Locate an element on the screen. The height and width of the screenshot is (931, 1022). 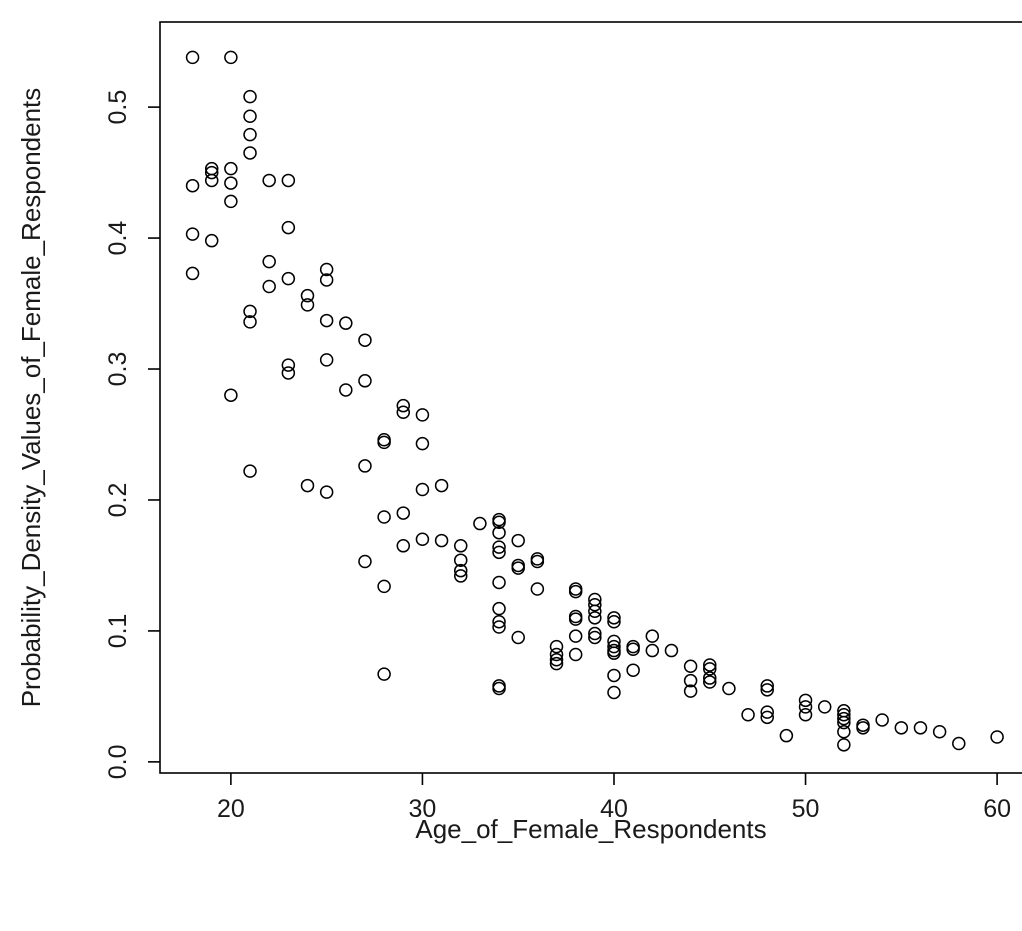
y-tick-label: 0.0 is located at coordinates (118, 761).